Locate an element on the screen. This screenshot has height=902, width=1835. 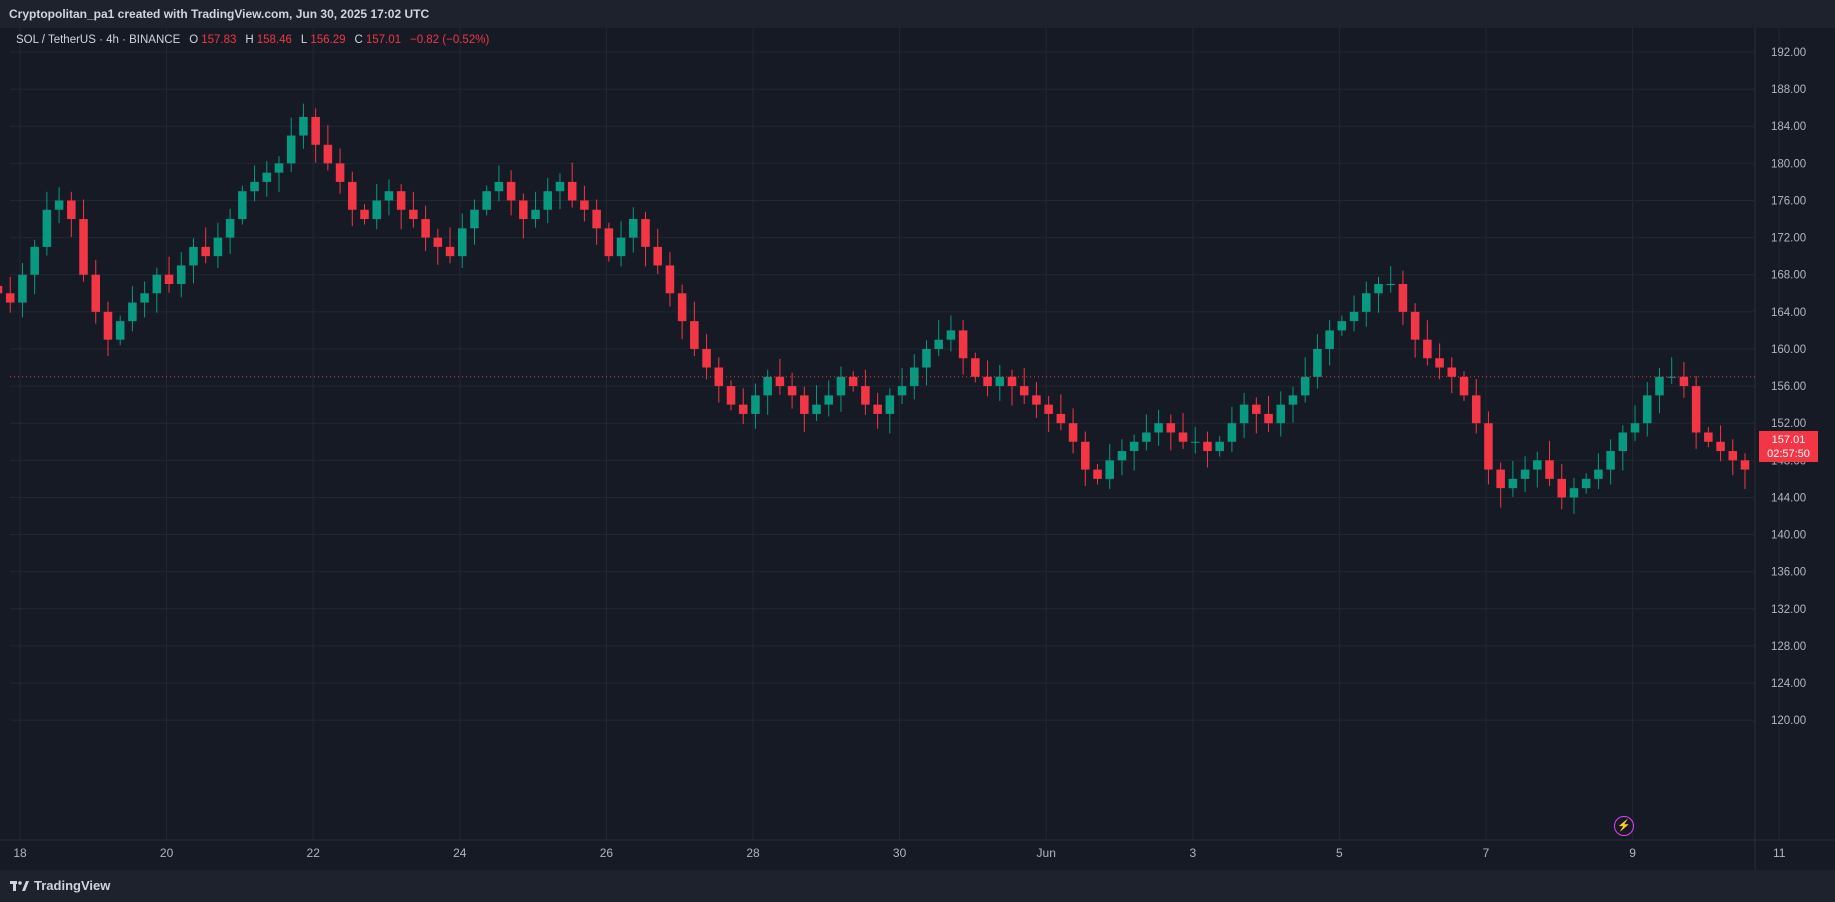
legend-close-label: C is located at coordinates (358, 40).